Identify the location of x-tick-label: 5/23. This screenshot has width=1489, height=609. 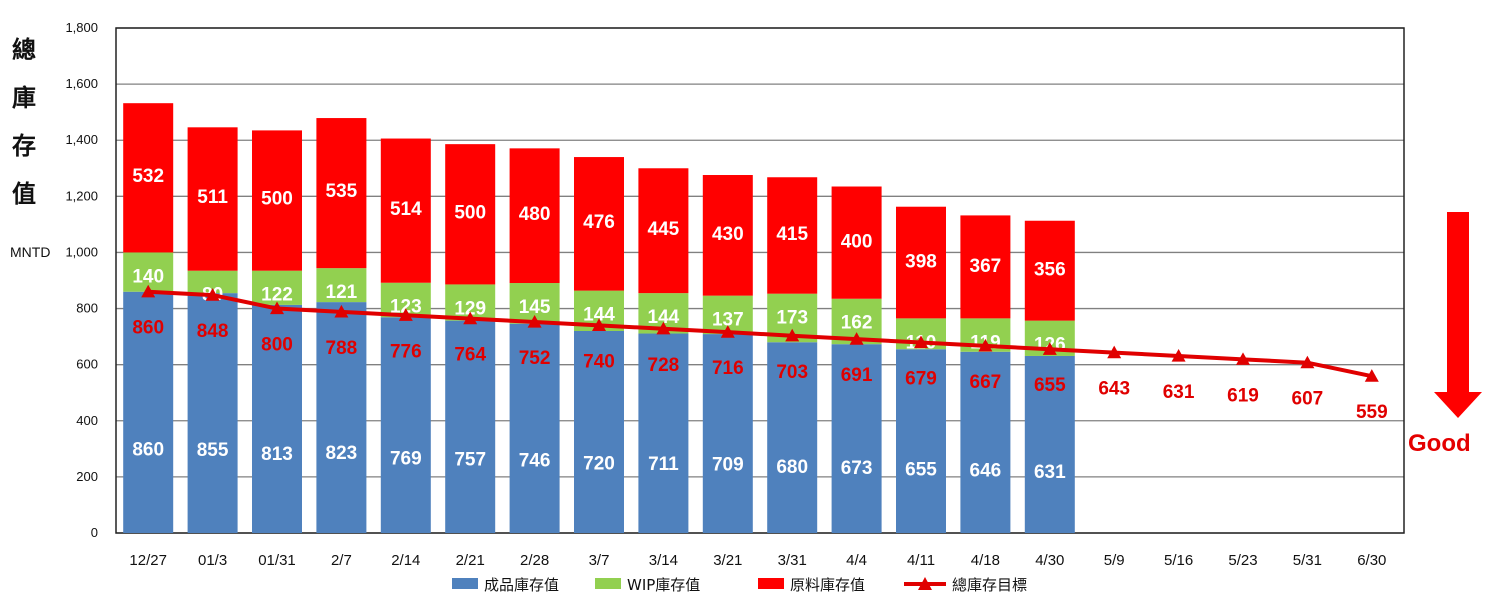
(1242, 560).